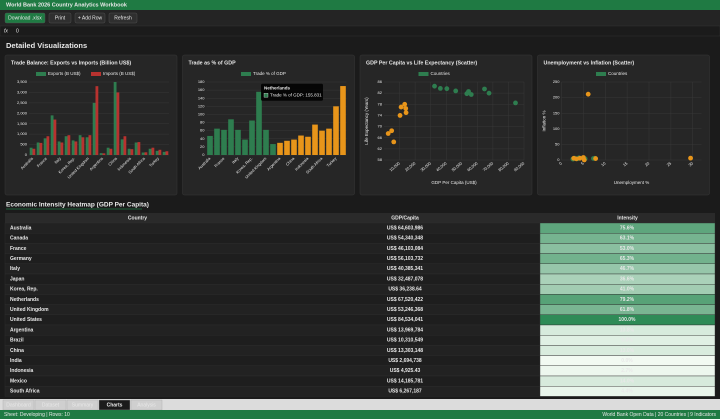  I want to click on sheet-tab-label: Charts, so click(115, 405).